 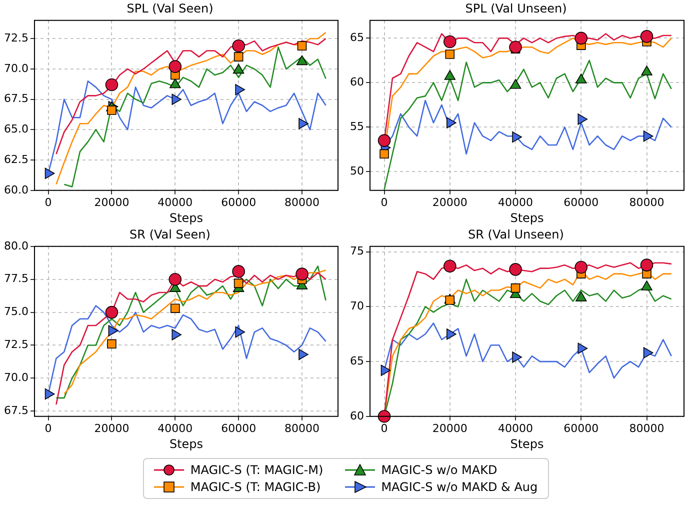 What do you see at coordinates (357, 171) in the screenshot?
I see `y-tick-label: 50` at bounding box center [357, 171].